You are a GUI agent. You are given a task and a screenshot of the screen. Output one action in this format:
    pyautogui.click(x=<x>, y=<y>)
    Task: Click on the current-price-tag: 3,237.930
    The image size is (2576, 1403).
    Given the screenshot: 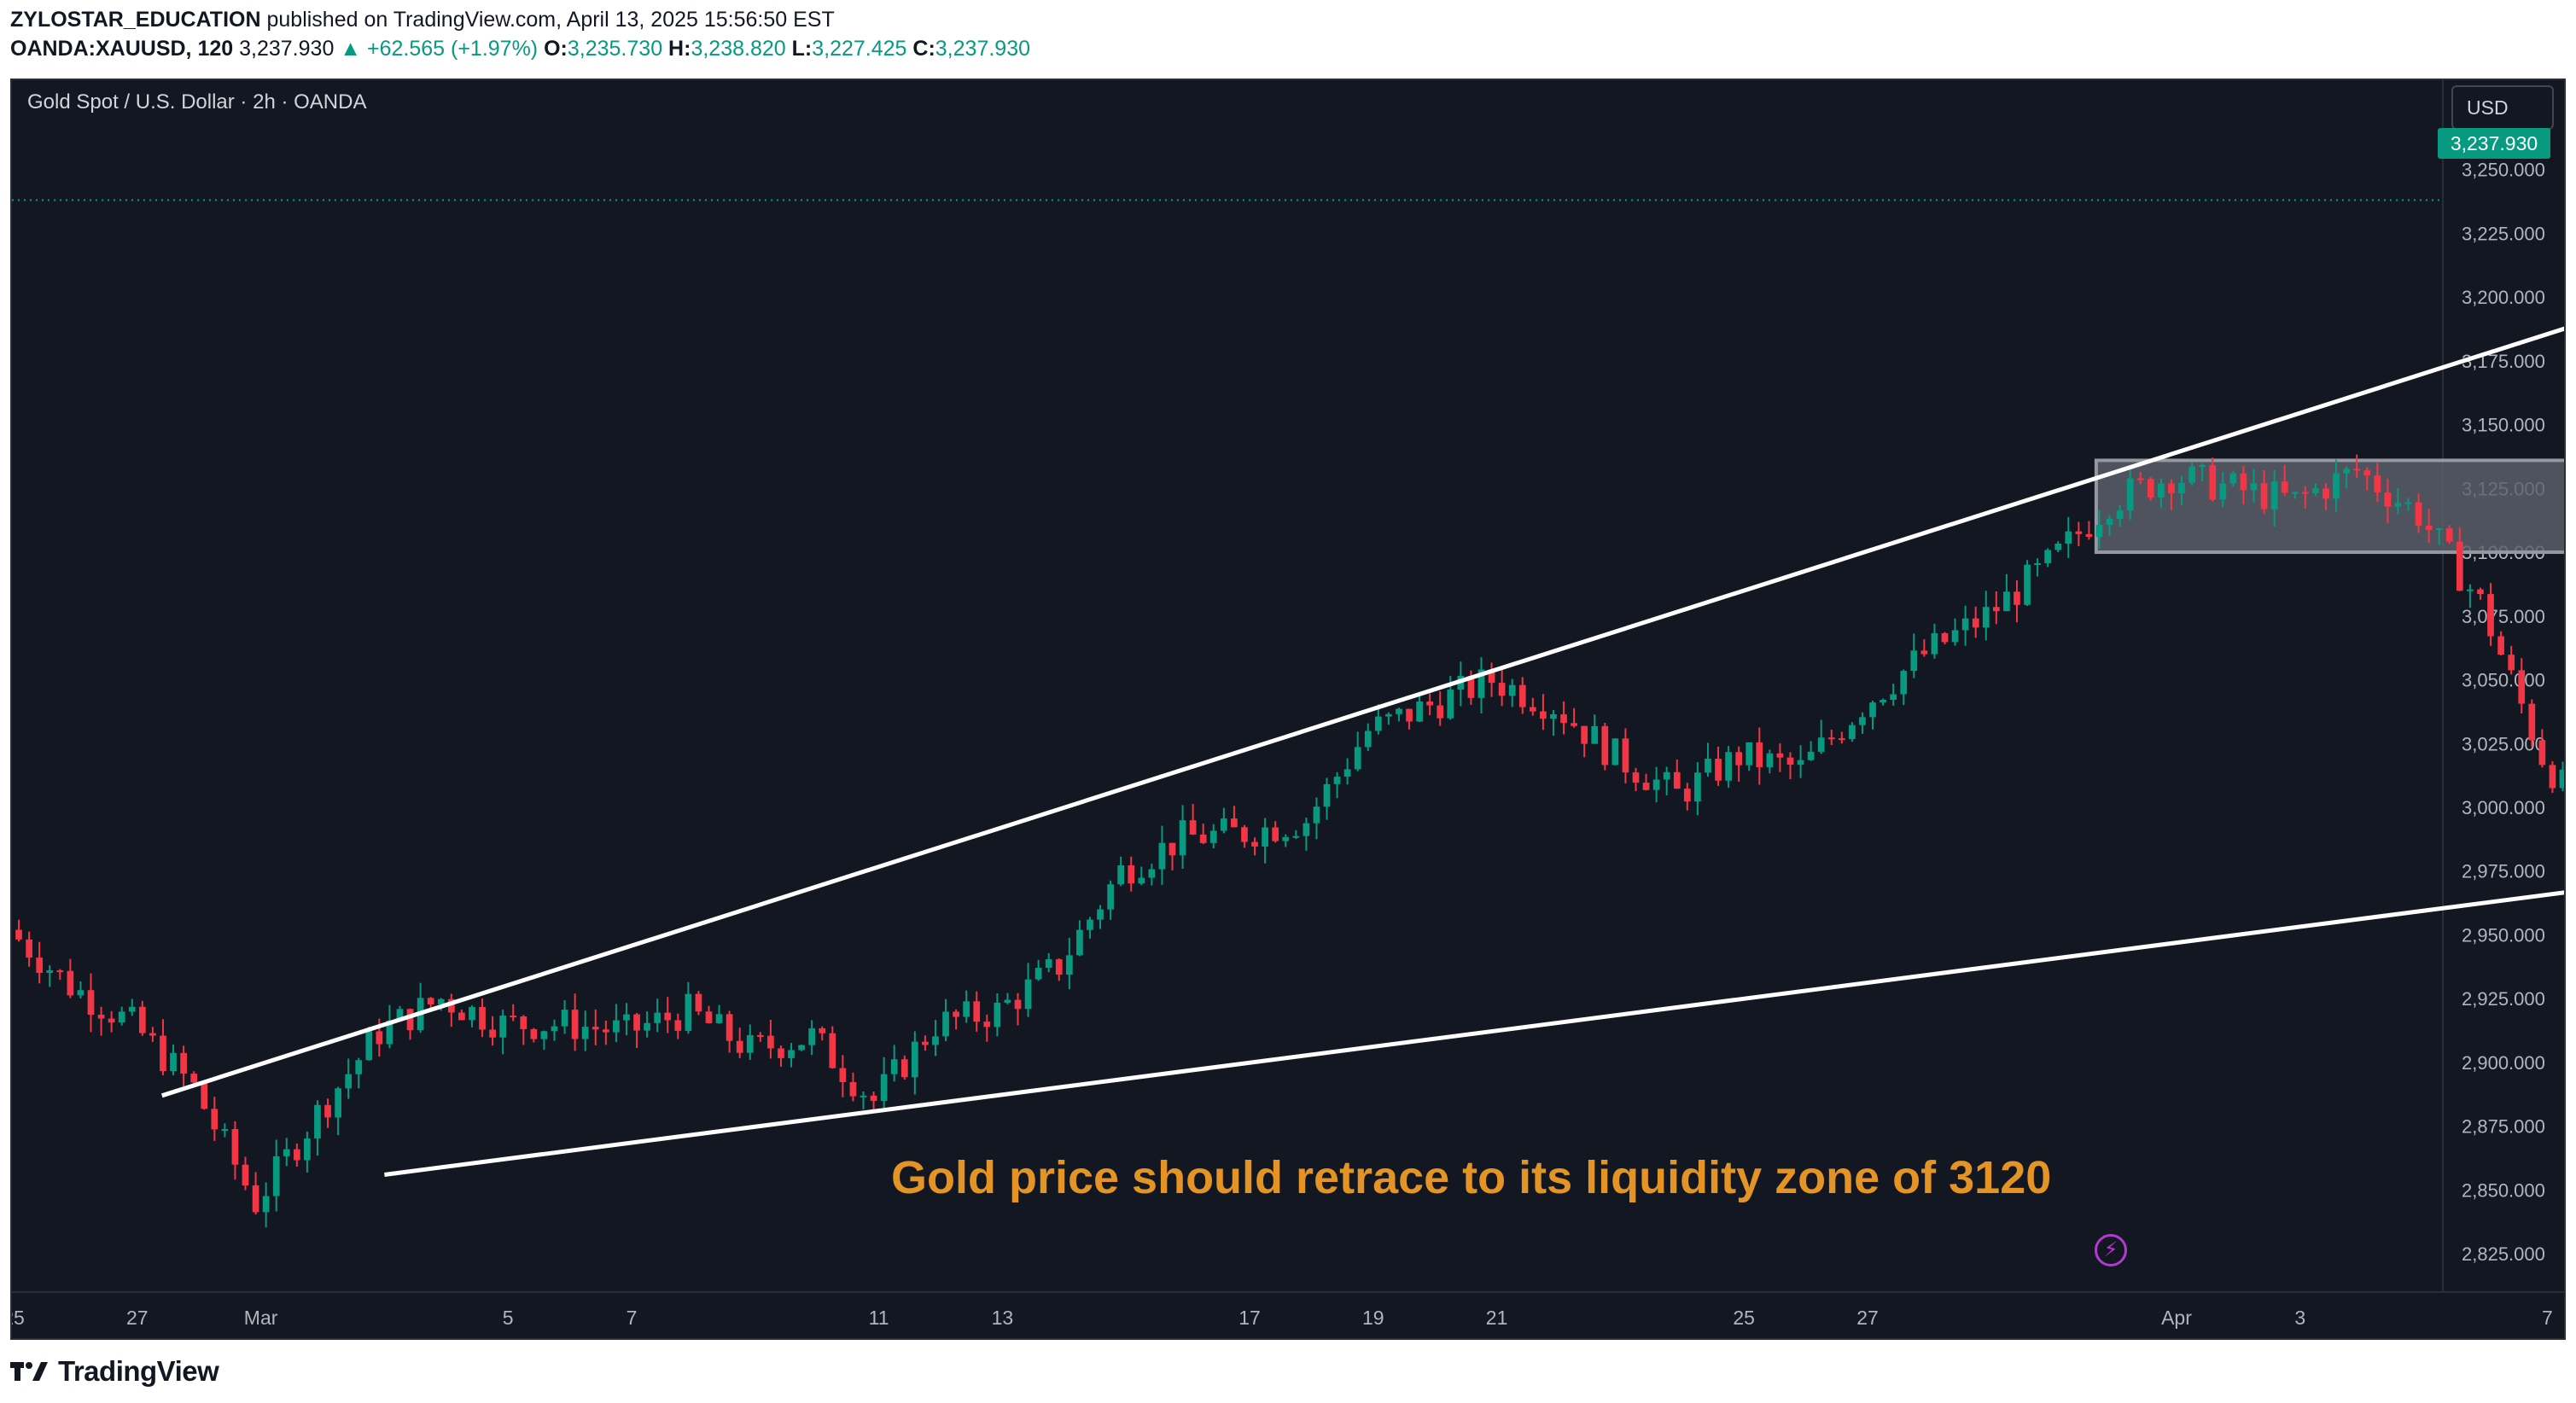 What is the action you would take?
    pyautogui.click(x=2494, y=144)
    